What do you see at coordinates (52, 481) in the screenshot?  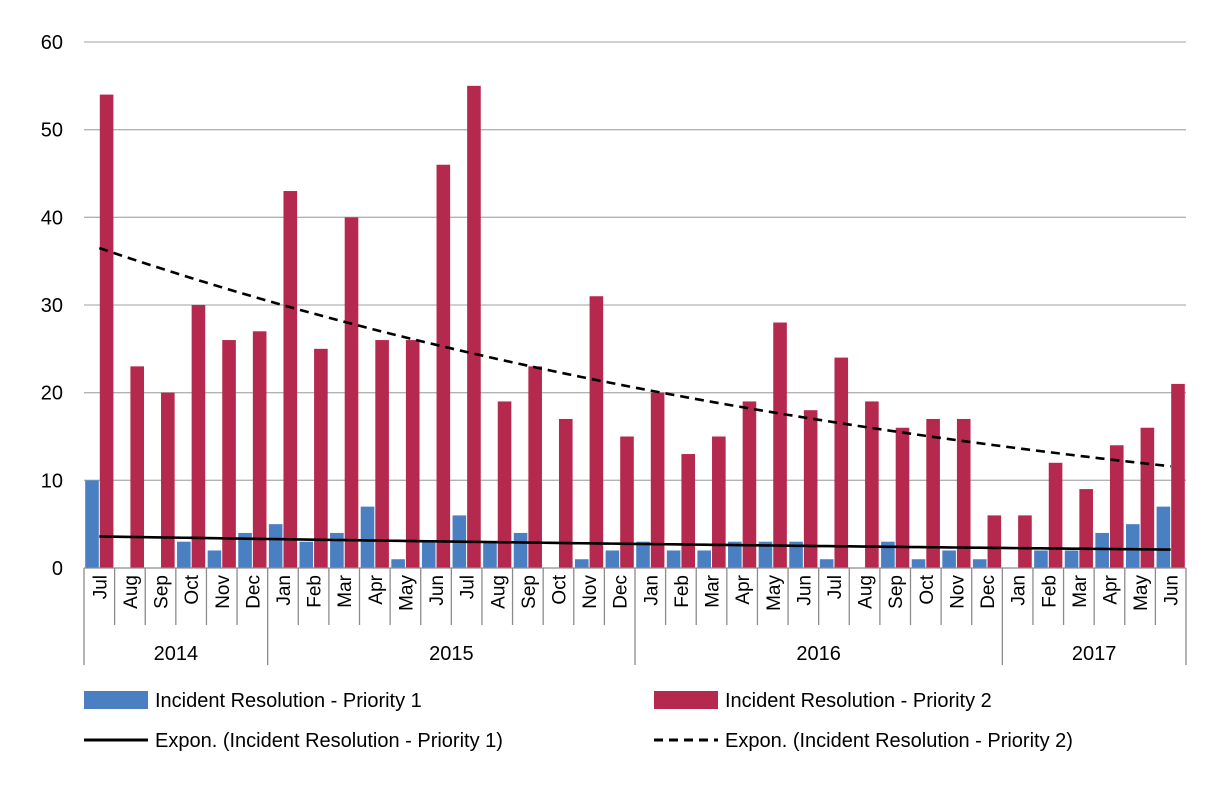 I see `y-tick-label: 10` at bounding box center [52, 481].